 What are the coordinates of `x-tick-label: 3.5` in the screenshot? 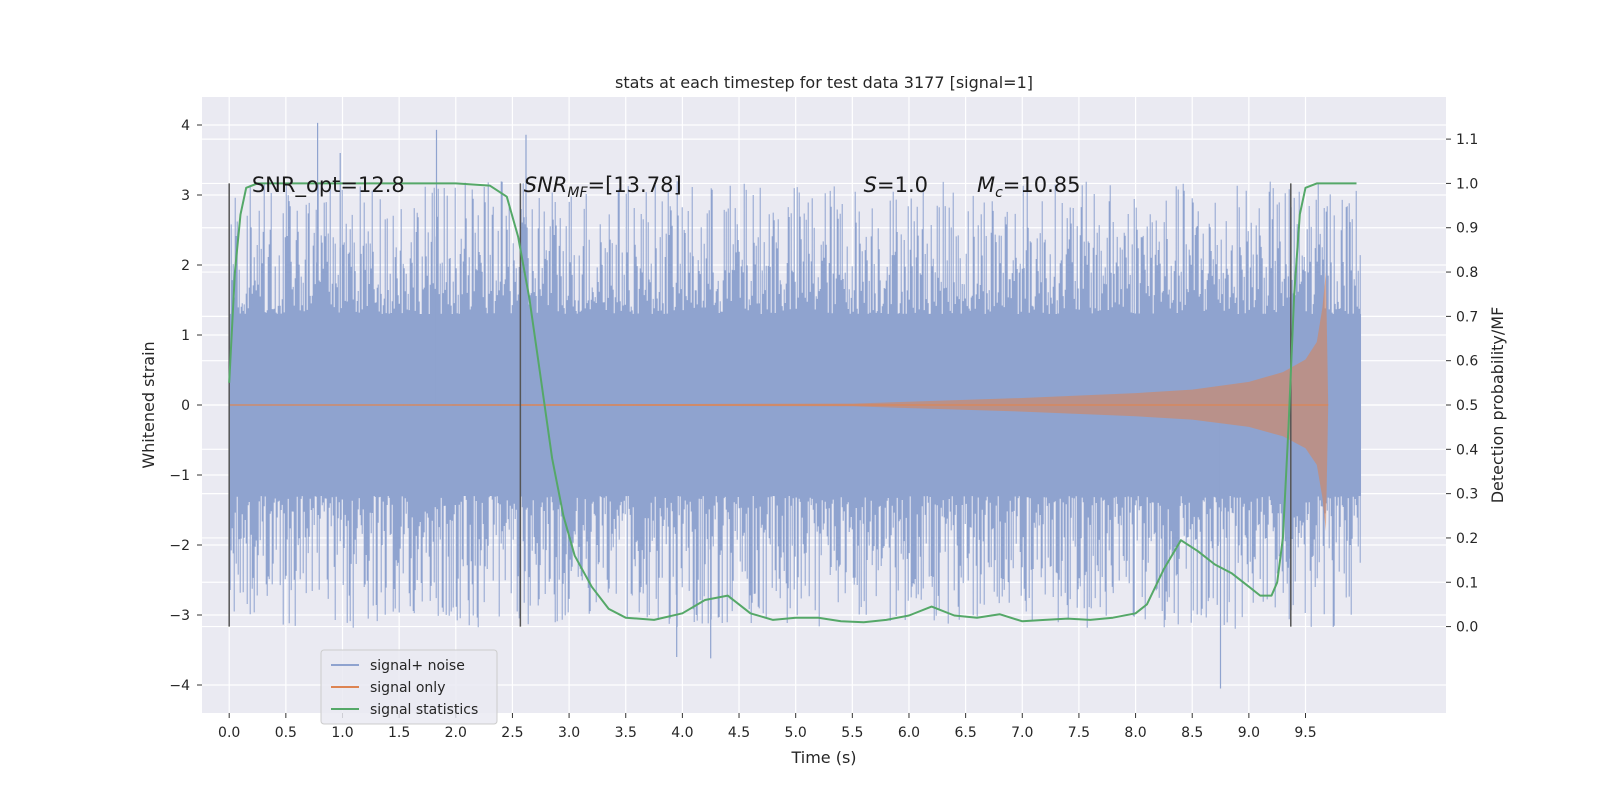 It's located at (626, 733).